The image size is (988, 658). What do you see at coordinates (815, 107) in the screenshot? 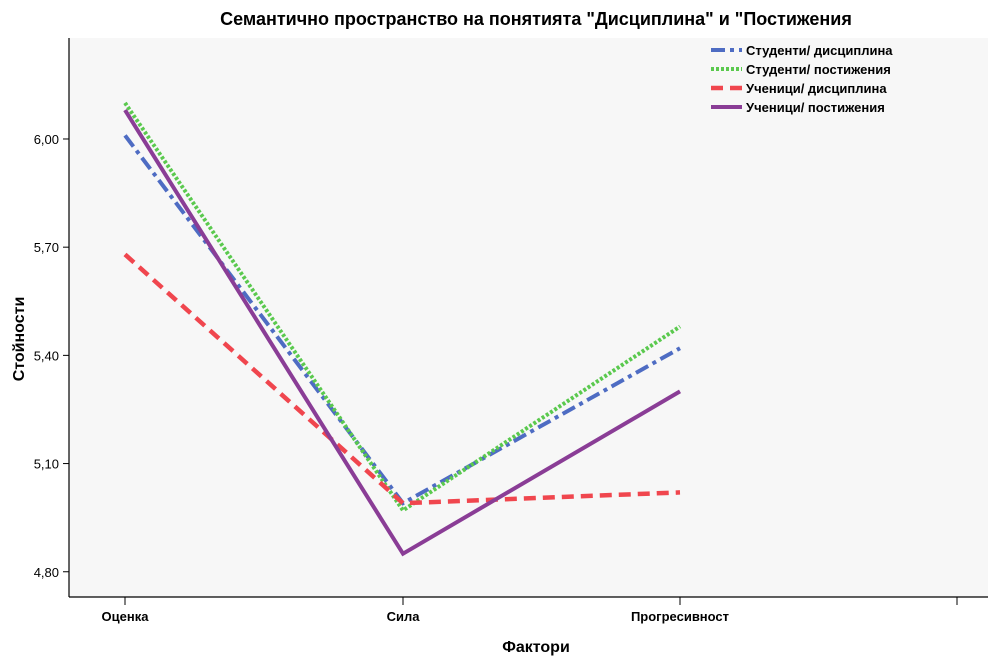
I see `legend-label: Ученици/ постижения` at bounding box center [815, 107].